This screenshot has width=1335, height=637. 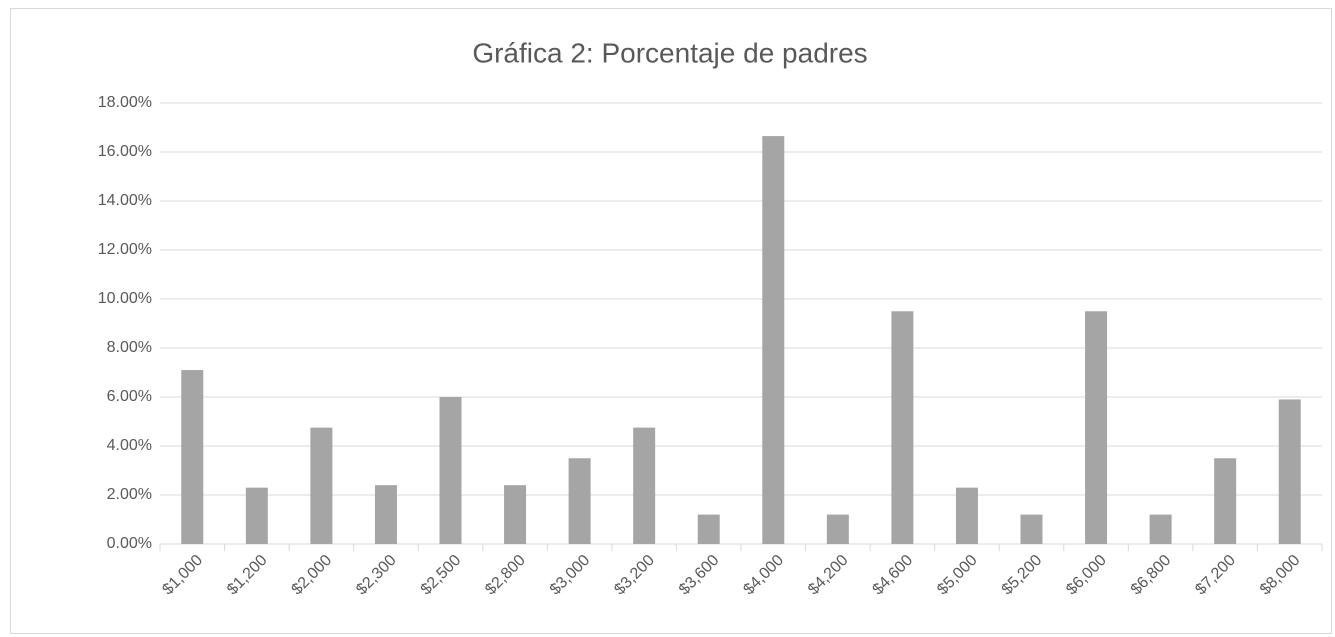 I want to click on y-tick-label: 2.00%, so click(x=129, y=494).